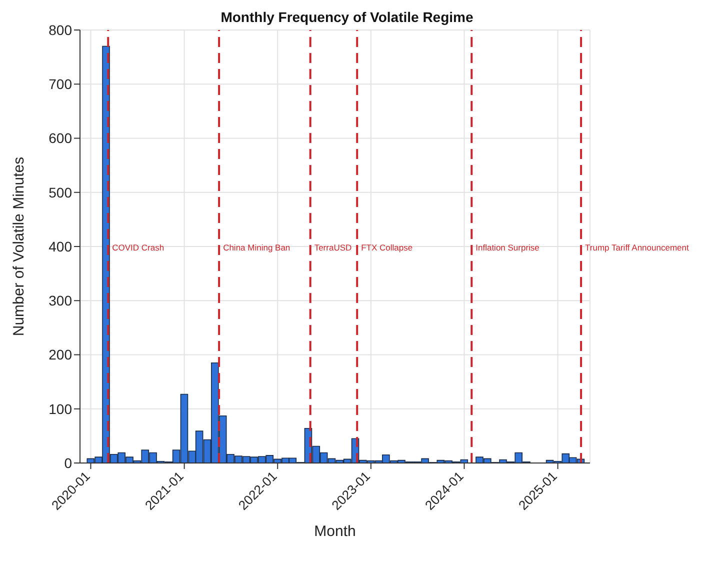 The image size is (708, 565). What do you see at coordinates (256, 247) in the screenshot?
I see `ref-line-label: China Mining Ban` at bounding box center [256, 247].